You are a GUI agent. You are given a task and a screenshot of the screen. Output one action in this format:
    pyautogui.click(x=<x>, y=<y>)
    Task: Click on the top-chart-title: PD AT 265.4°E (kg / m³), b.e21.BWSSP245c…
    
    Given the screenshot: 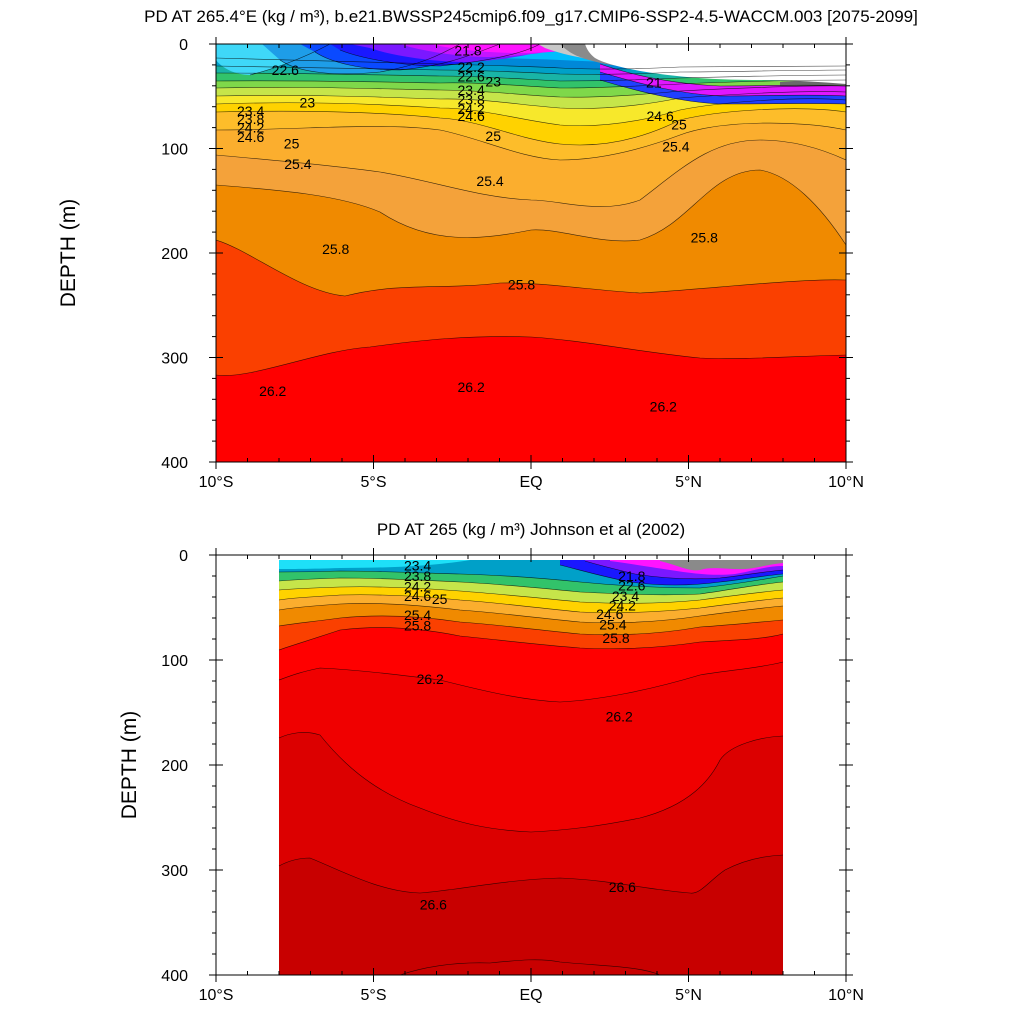 What is the action you would take?
    pyautogui.click(x=531, y=16)
    